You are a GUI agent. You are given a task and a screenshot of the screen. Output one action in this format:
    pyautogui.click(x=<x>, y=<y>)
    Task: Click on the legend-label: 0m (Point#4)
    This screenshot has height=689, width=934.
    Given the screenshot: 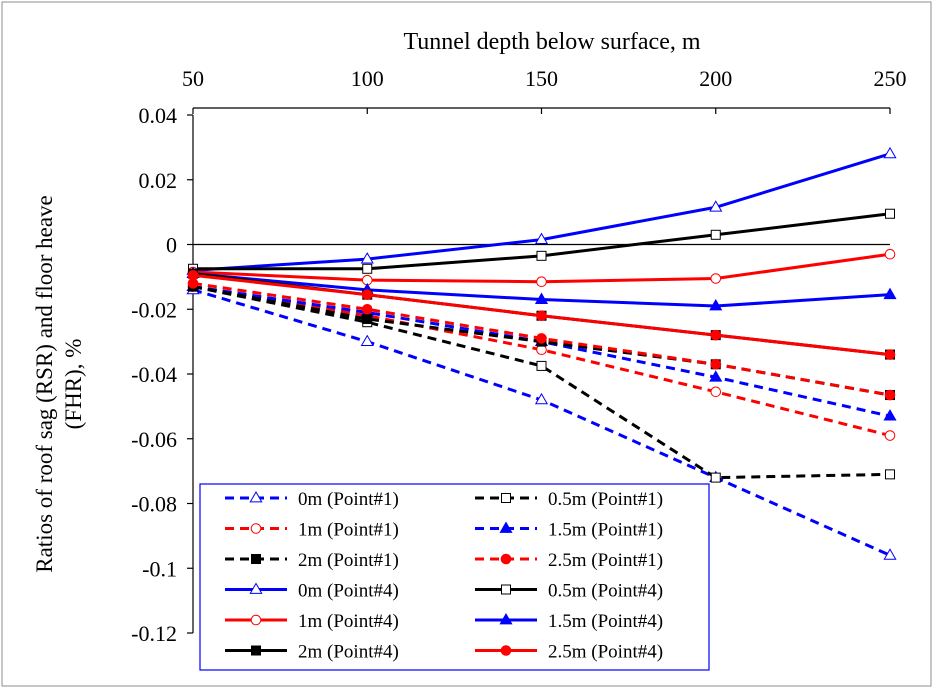 What is the action you would take?
    pyautogui.click(x=348, y=591)
    